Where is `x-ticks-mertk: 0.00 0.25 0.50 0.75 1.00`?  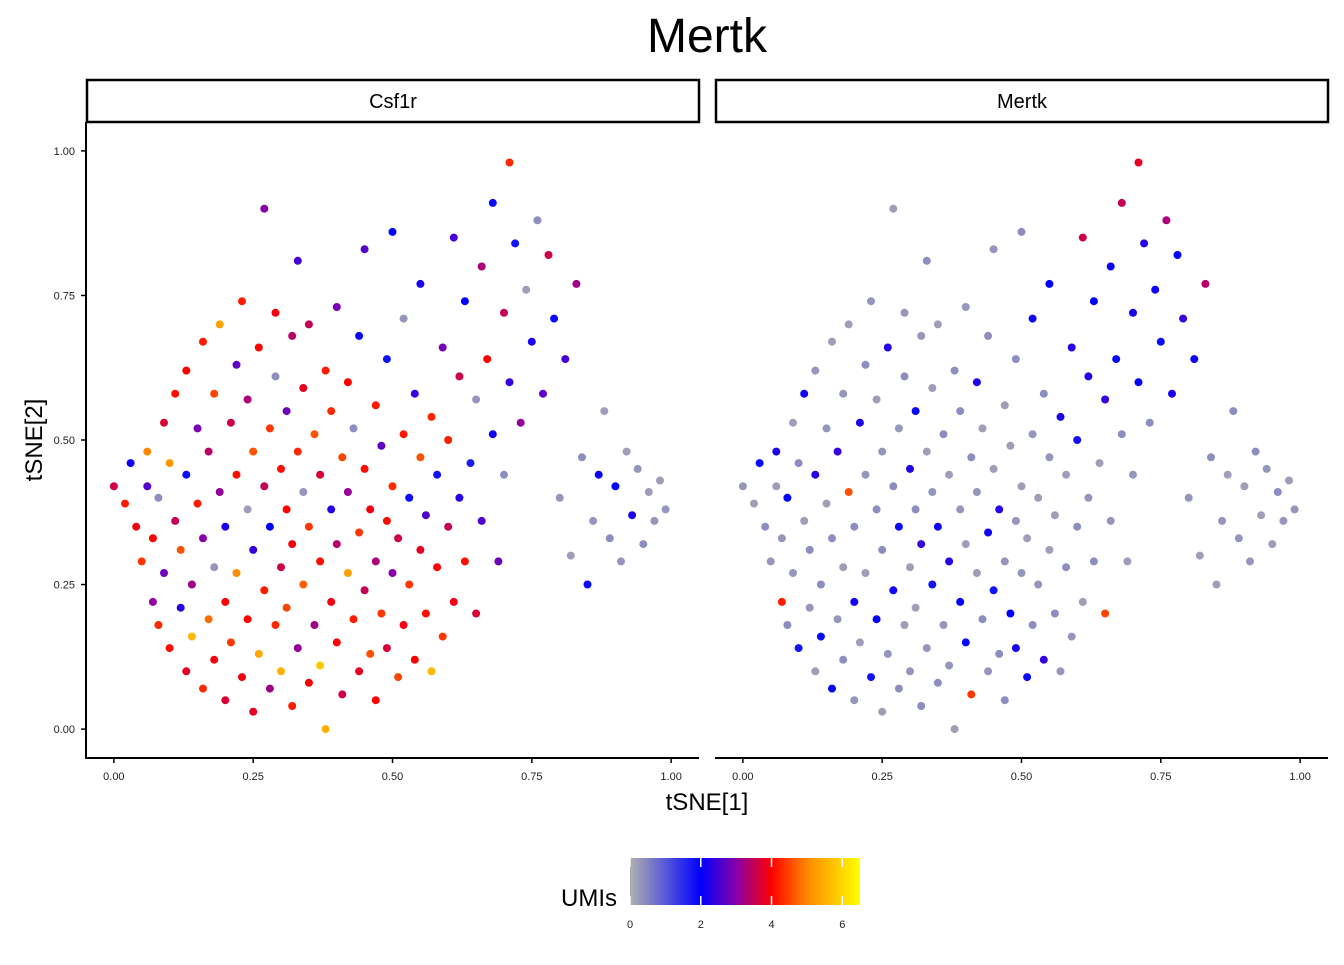
x-ticks-mertk: 0.00 0.25 0.50 0.75 1.00 is located at coordinates (1021, 770).